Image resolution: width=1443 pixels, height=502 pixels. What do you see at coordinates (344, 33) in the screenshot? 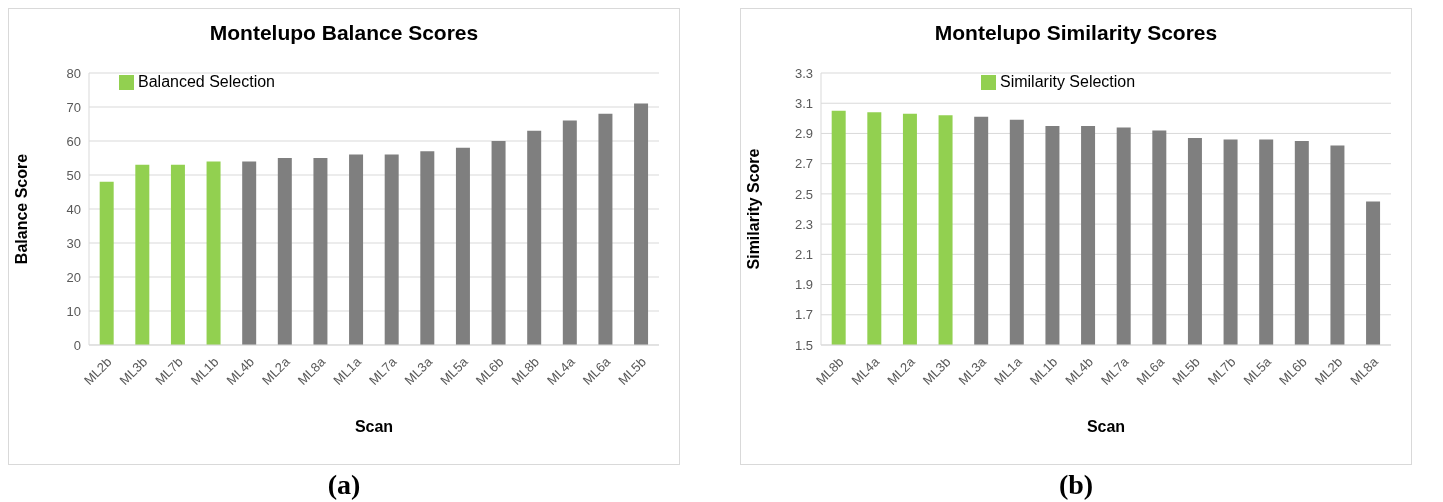
I see `chart-title: Montelupo Balance Scores` at bounding box center [344, 33].